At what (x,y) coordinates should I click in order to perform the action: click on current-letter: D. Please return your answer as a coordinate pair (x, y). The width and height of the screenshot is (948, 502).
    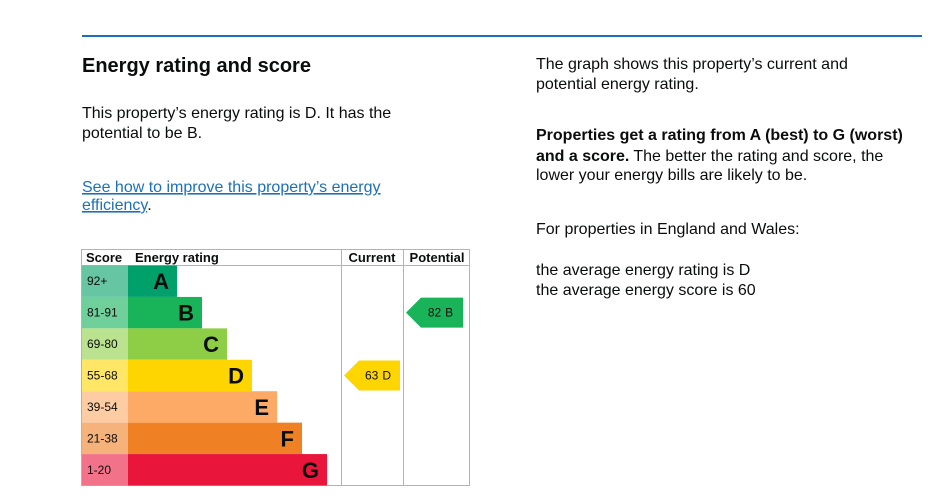
    Looking at the image, I should click on (386, 376).